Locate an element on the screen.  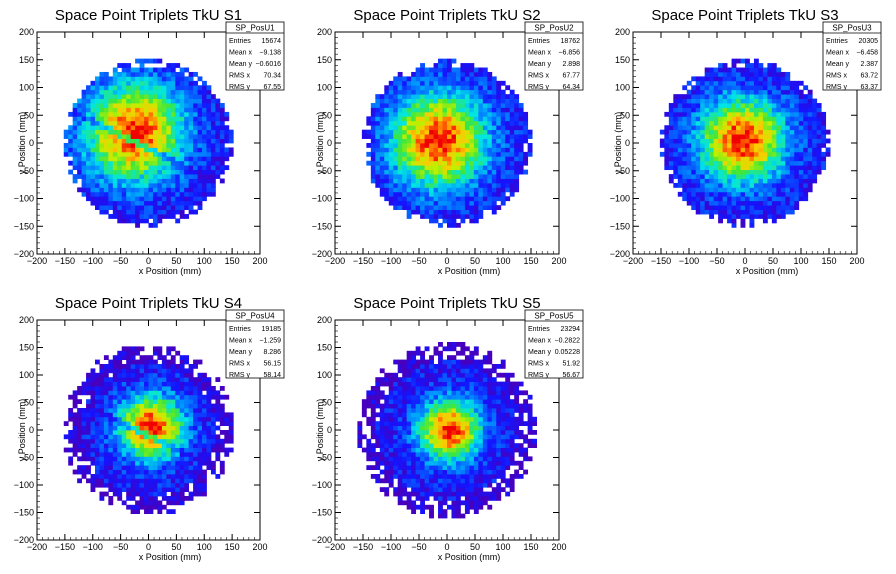
y-tick-label: −200 is located at coordinates (620, 254).